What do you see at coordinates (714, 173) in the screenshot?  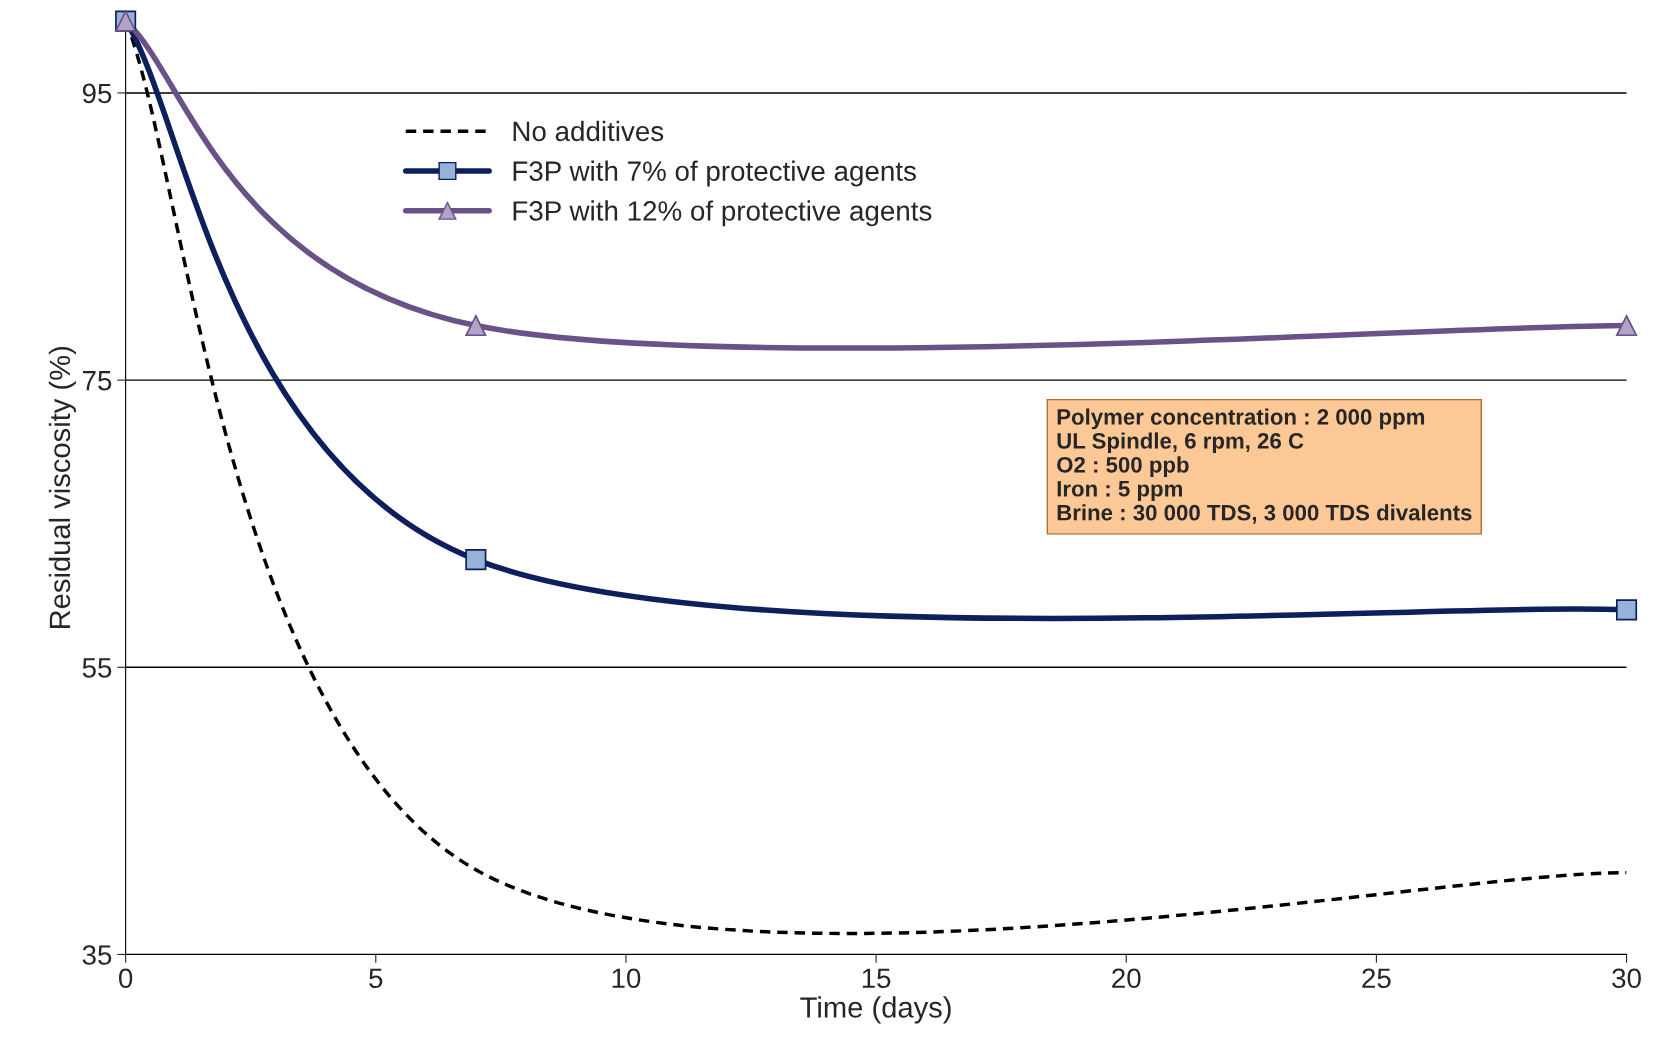 I see `legend-label: F3P with 7% of protective agents` at bounding box center [714, 173].